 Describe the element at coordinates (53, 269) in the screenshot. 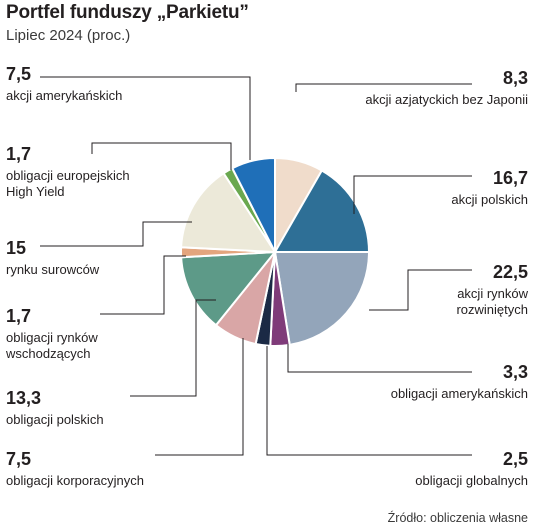

I see `slice-category-label: rynku surowców` at that location.